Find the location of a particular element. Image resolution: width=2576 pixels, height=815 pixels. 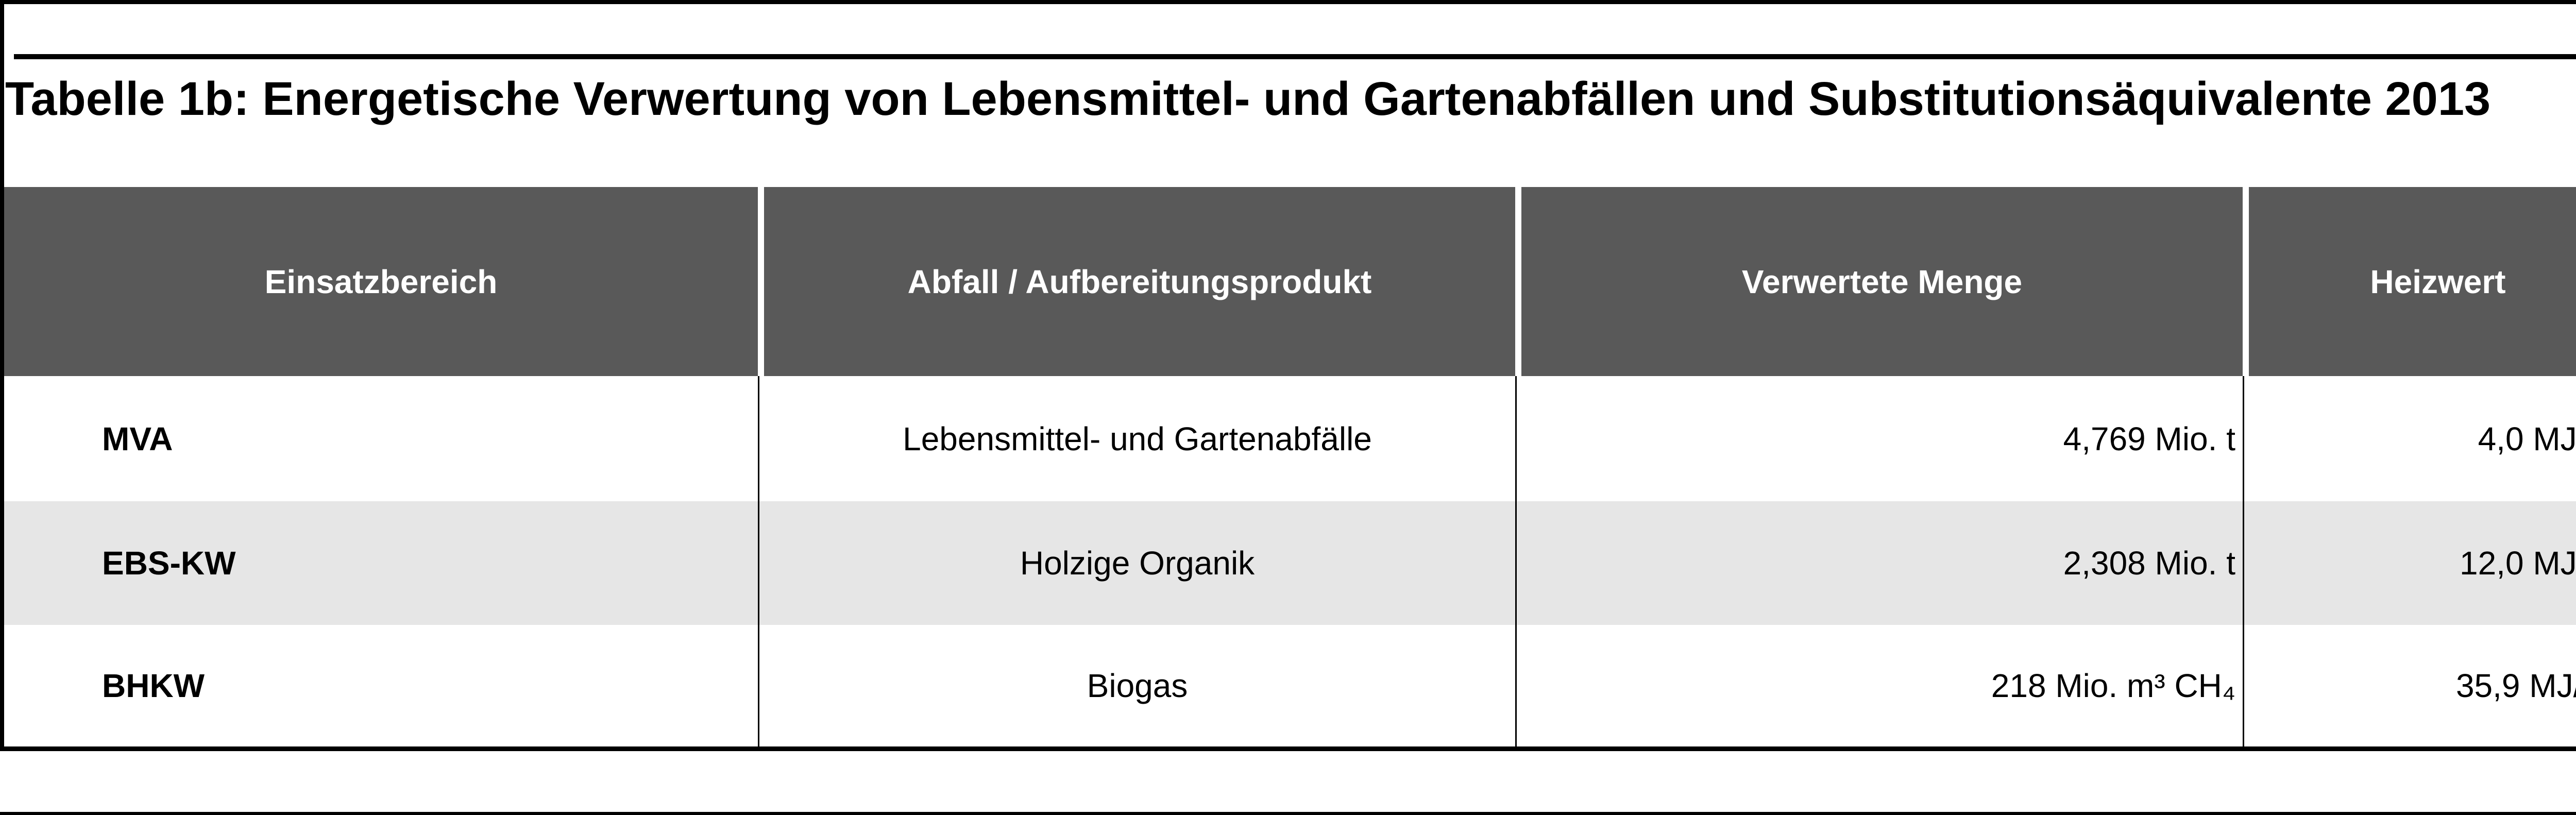

frame-border-bottom is located at coordinates (1288, 813).